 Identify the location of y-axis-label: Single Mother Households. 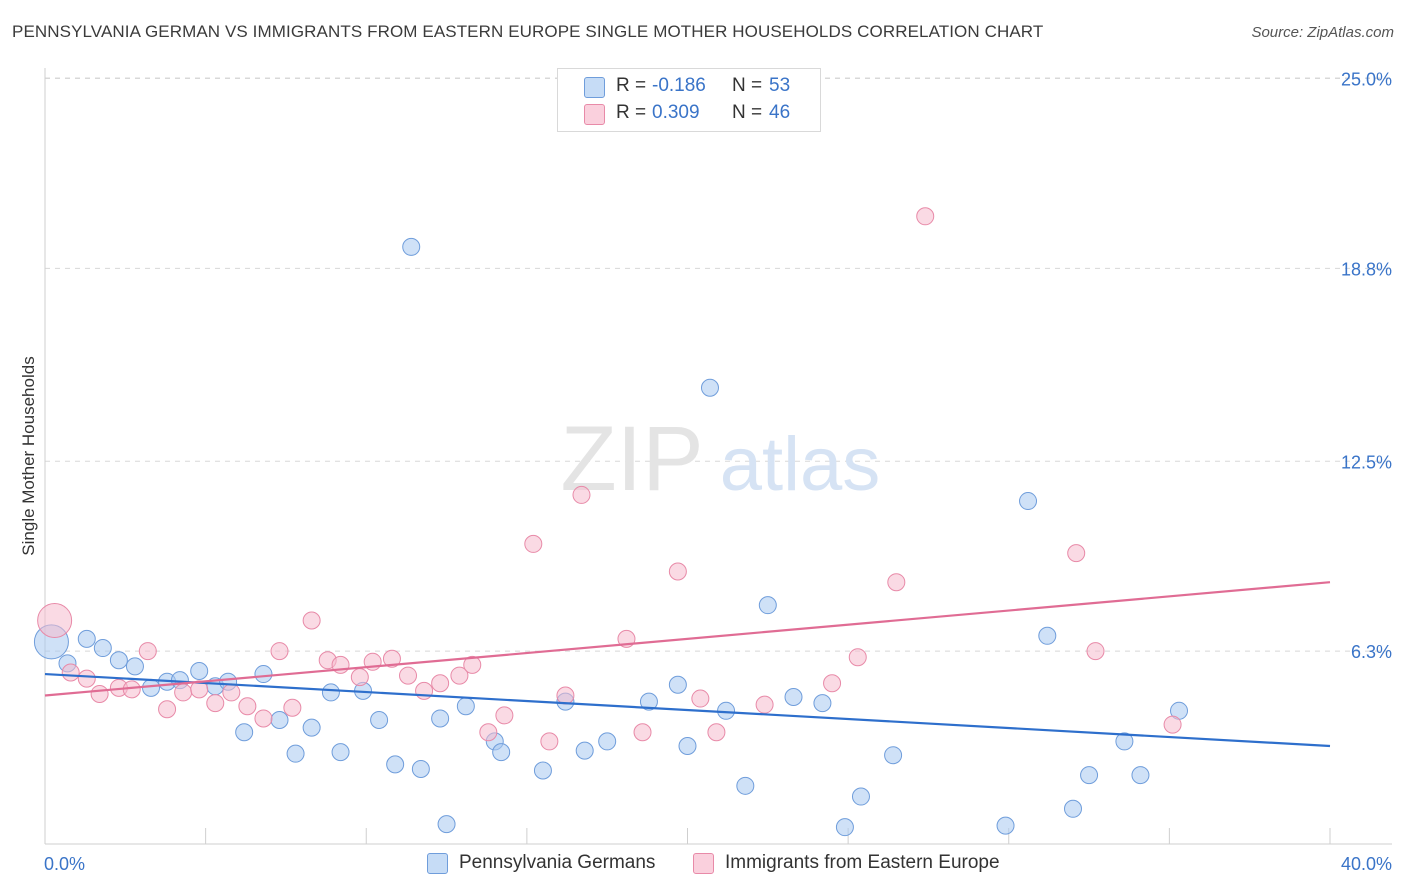
(28, 455).